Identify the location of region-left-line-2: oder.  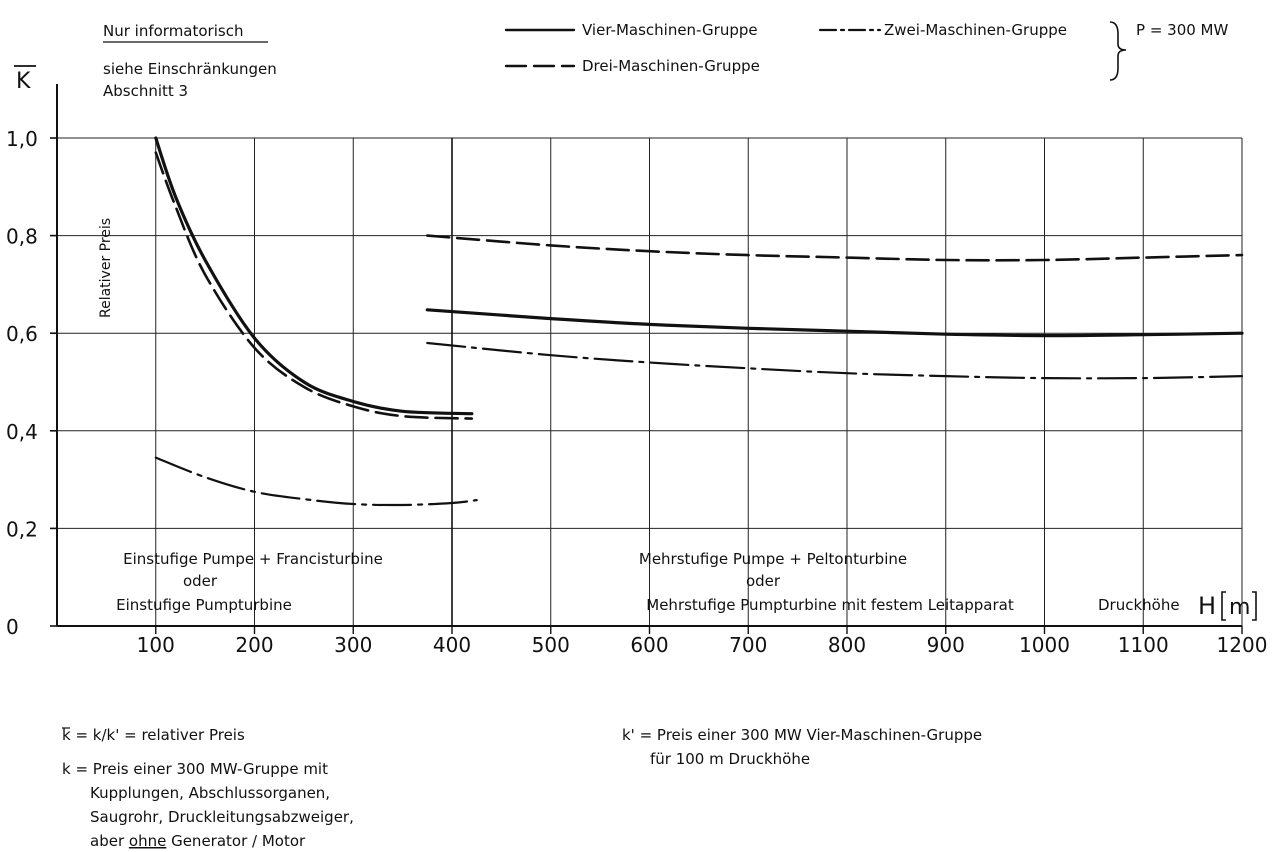
(200, 581).